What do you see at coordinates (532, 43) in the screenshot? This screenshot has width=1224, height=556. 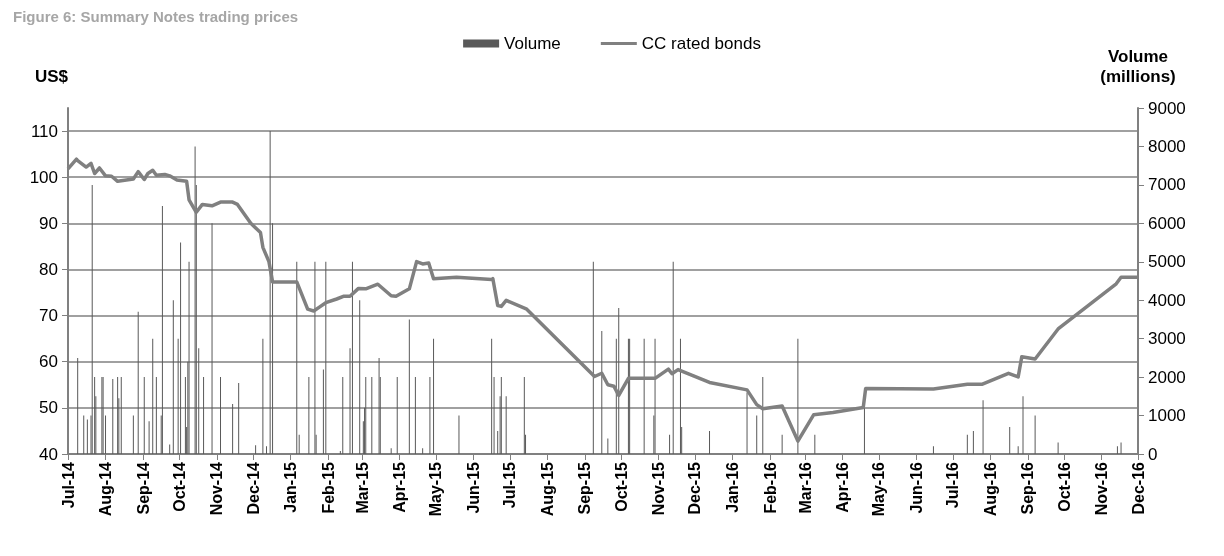 I see `legend-label: Volume` at bounding box center [532, 43].